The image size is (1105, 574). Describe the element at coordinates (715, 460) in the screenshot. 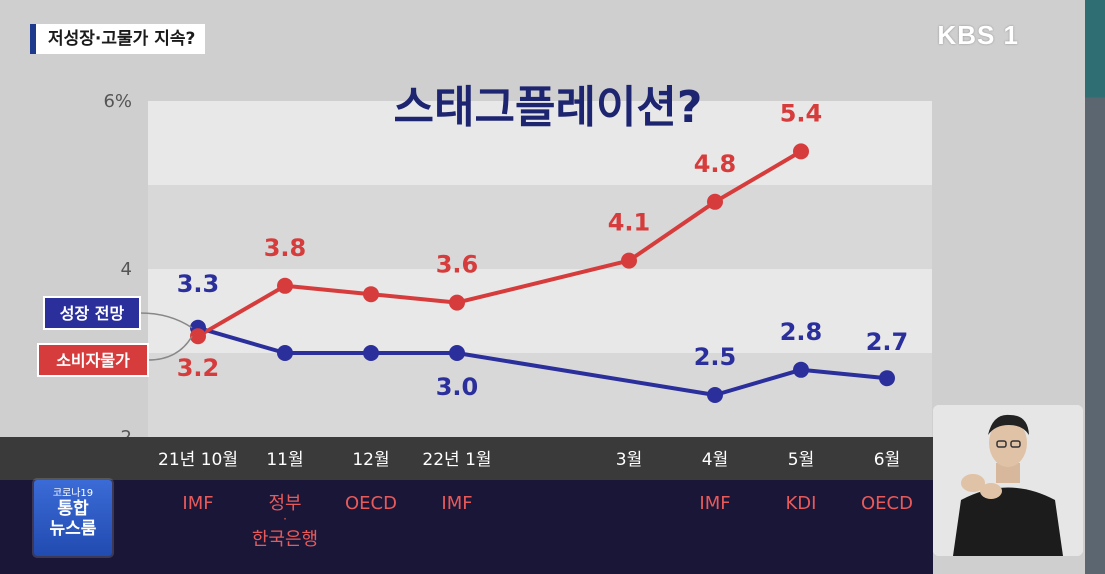

I see `x-category-label: 4월` at that location.